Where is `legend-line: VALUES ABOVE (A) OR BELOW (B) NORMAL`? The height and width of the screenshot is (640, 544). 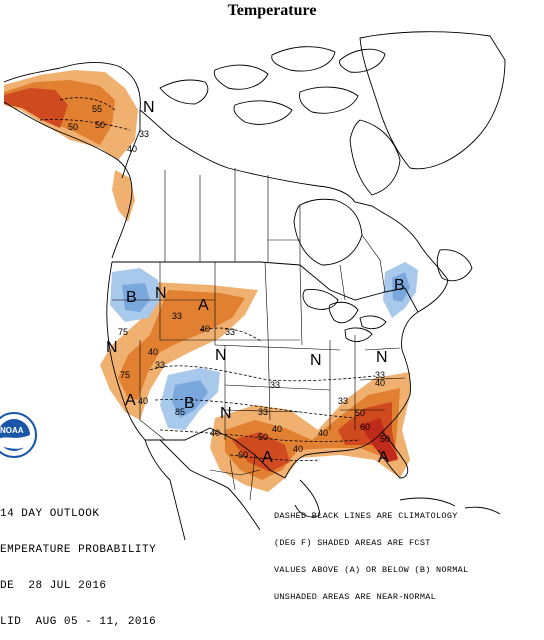
legend-line: VALUES ABOVE (A) OR BELOW (B) NORMAL is located at coordinates (371, 570).